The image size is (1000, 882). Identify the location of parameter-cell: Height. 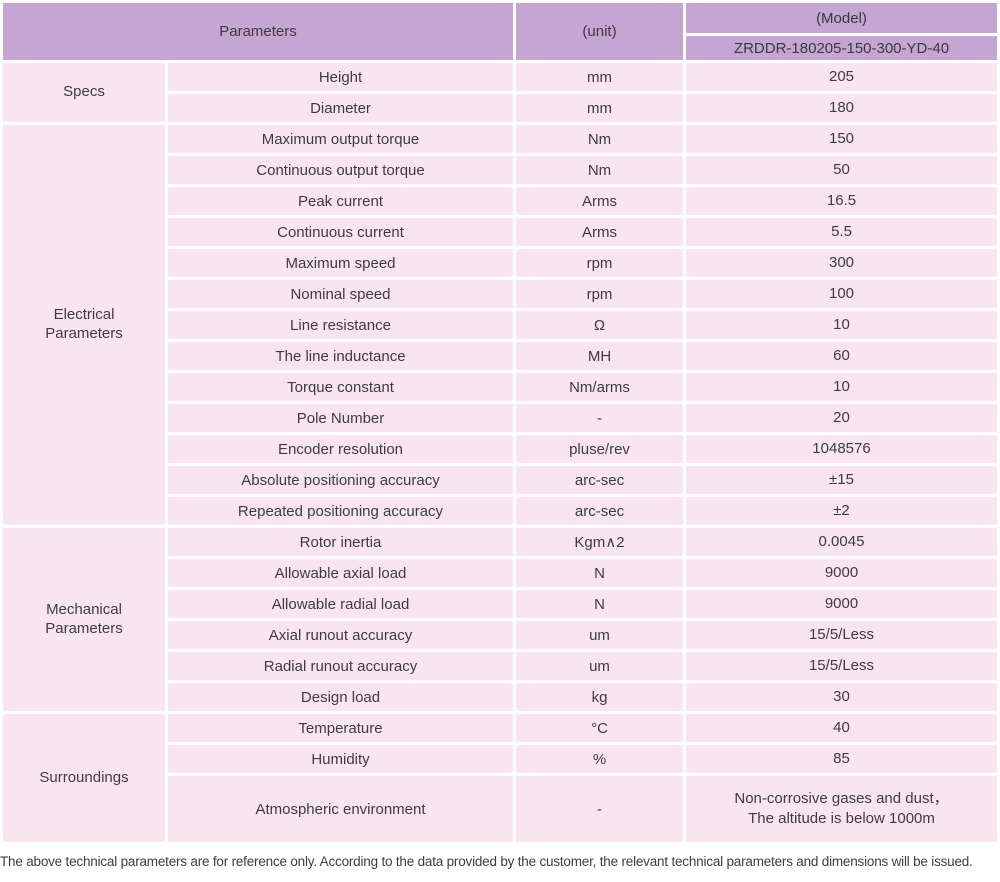
(340, 77).